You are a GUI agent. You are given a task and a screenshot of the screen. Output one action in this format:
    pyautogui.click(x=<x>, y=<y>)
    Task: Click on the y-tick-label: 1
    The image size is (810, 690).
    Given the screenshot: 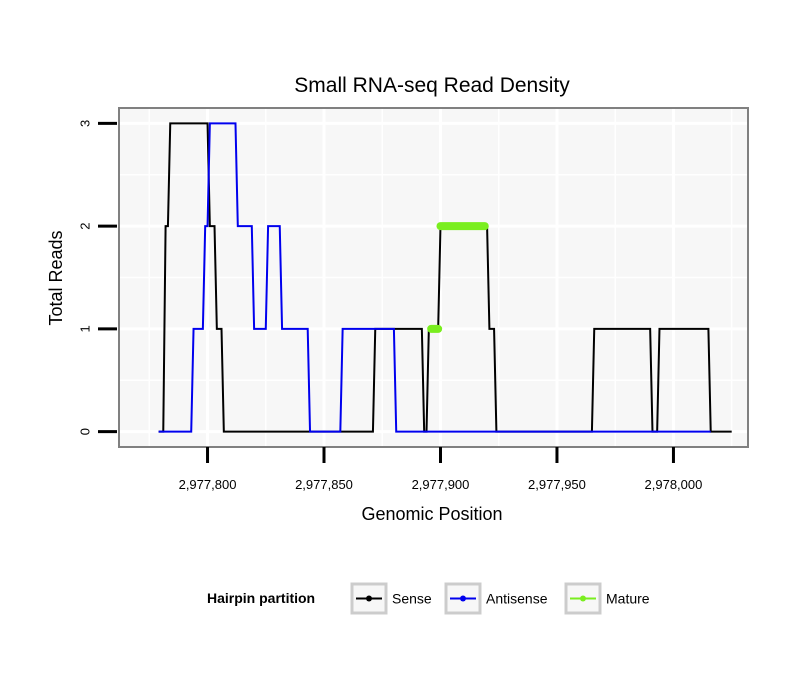 What is the action you would take?
    pyautogui.click(x=85, y=328)
    